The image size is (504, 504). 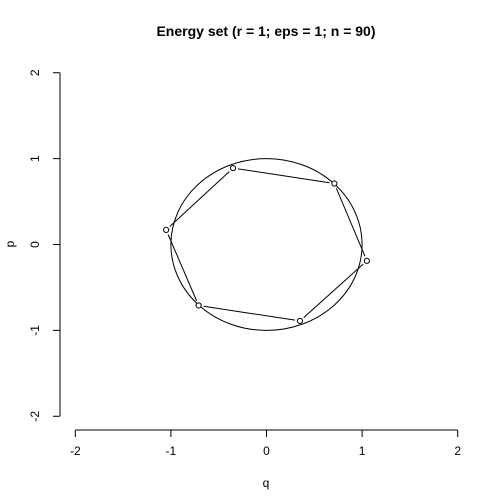 What do you see at coordinates (171, 451) in the screenshot?
I see `x-tick-label: -1` at bounding box center [171, 451].